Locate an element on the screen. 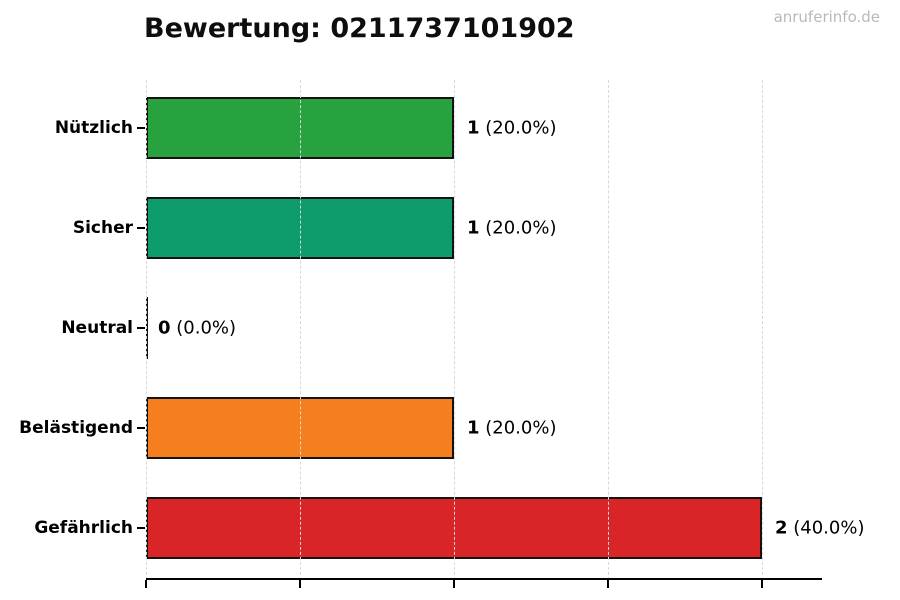 The image size is (900, 600). value-label-n-tzlich: 1 (20.0%) is located at coordinates (511, 128).